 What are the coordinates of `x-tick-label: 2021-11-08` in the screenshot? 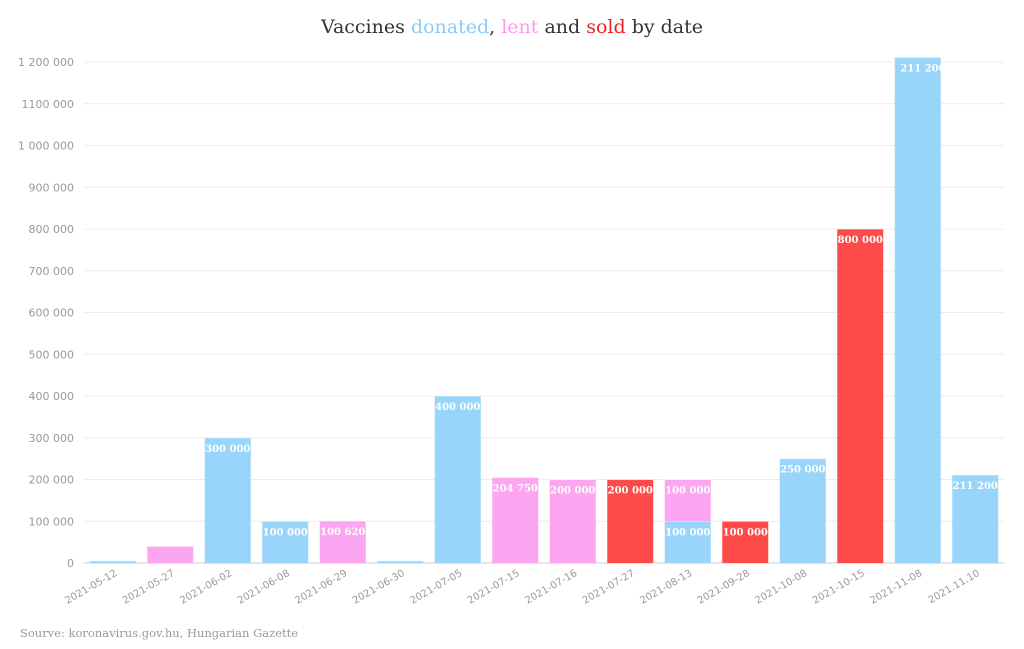 It's located at (896, 587).